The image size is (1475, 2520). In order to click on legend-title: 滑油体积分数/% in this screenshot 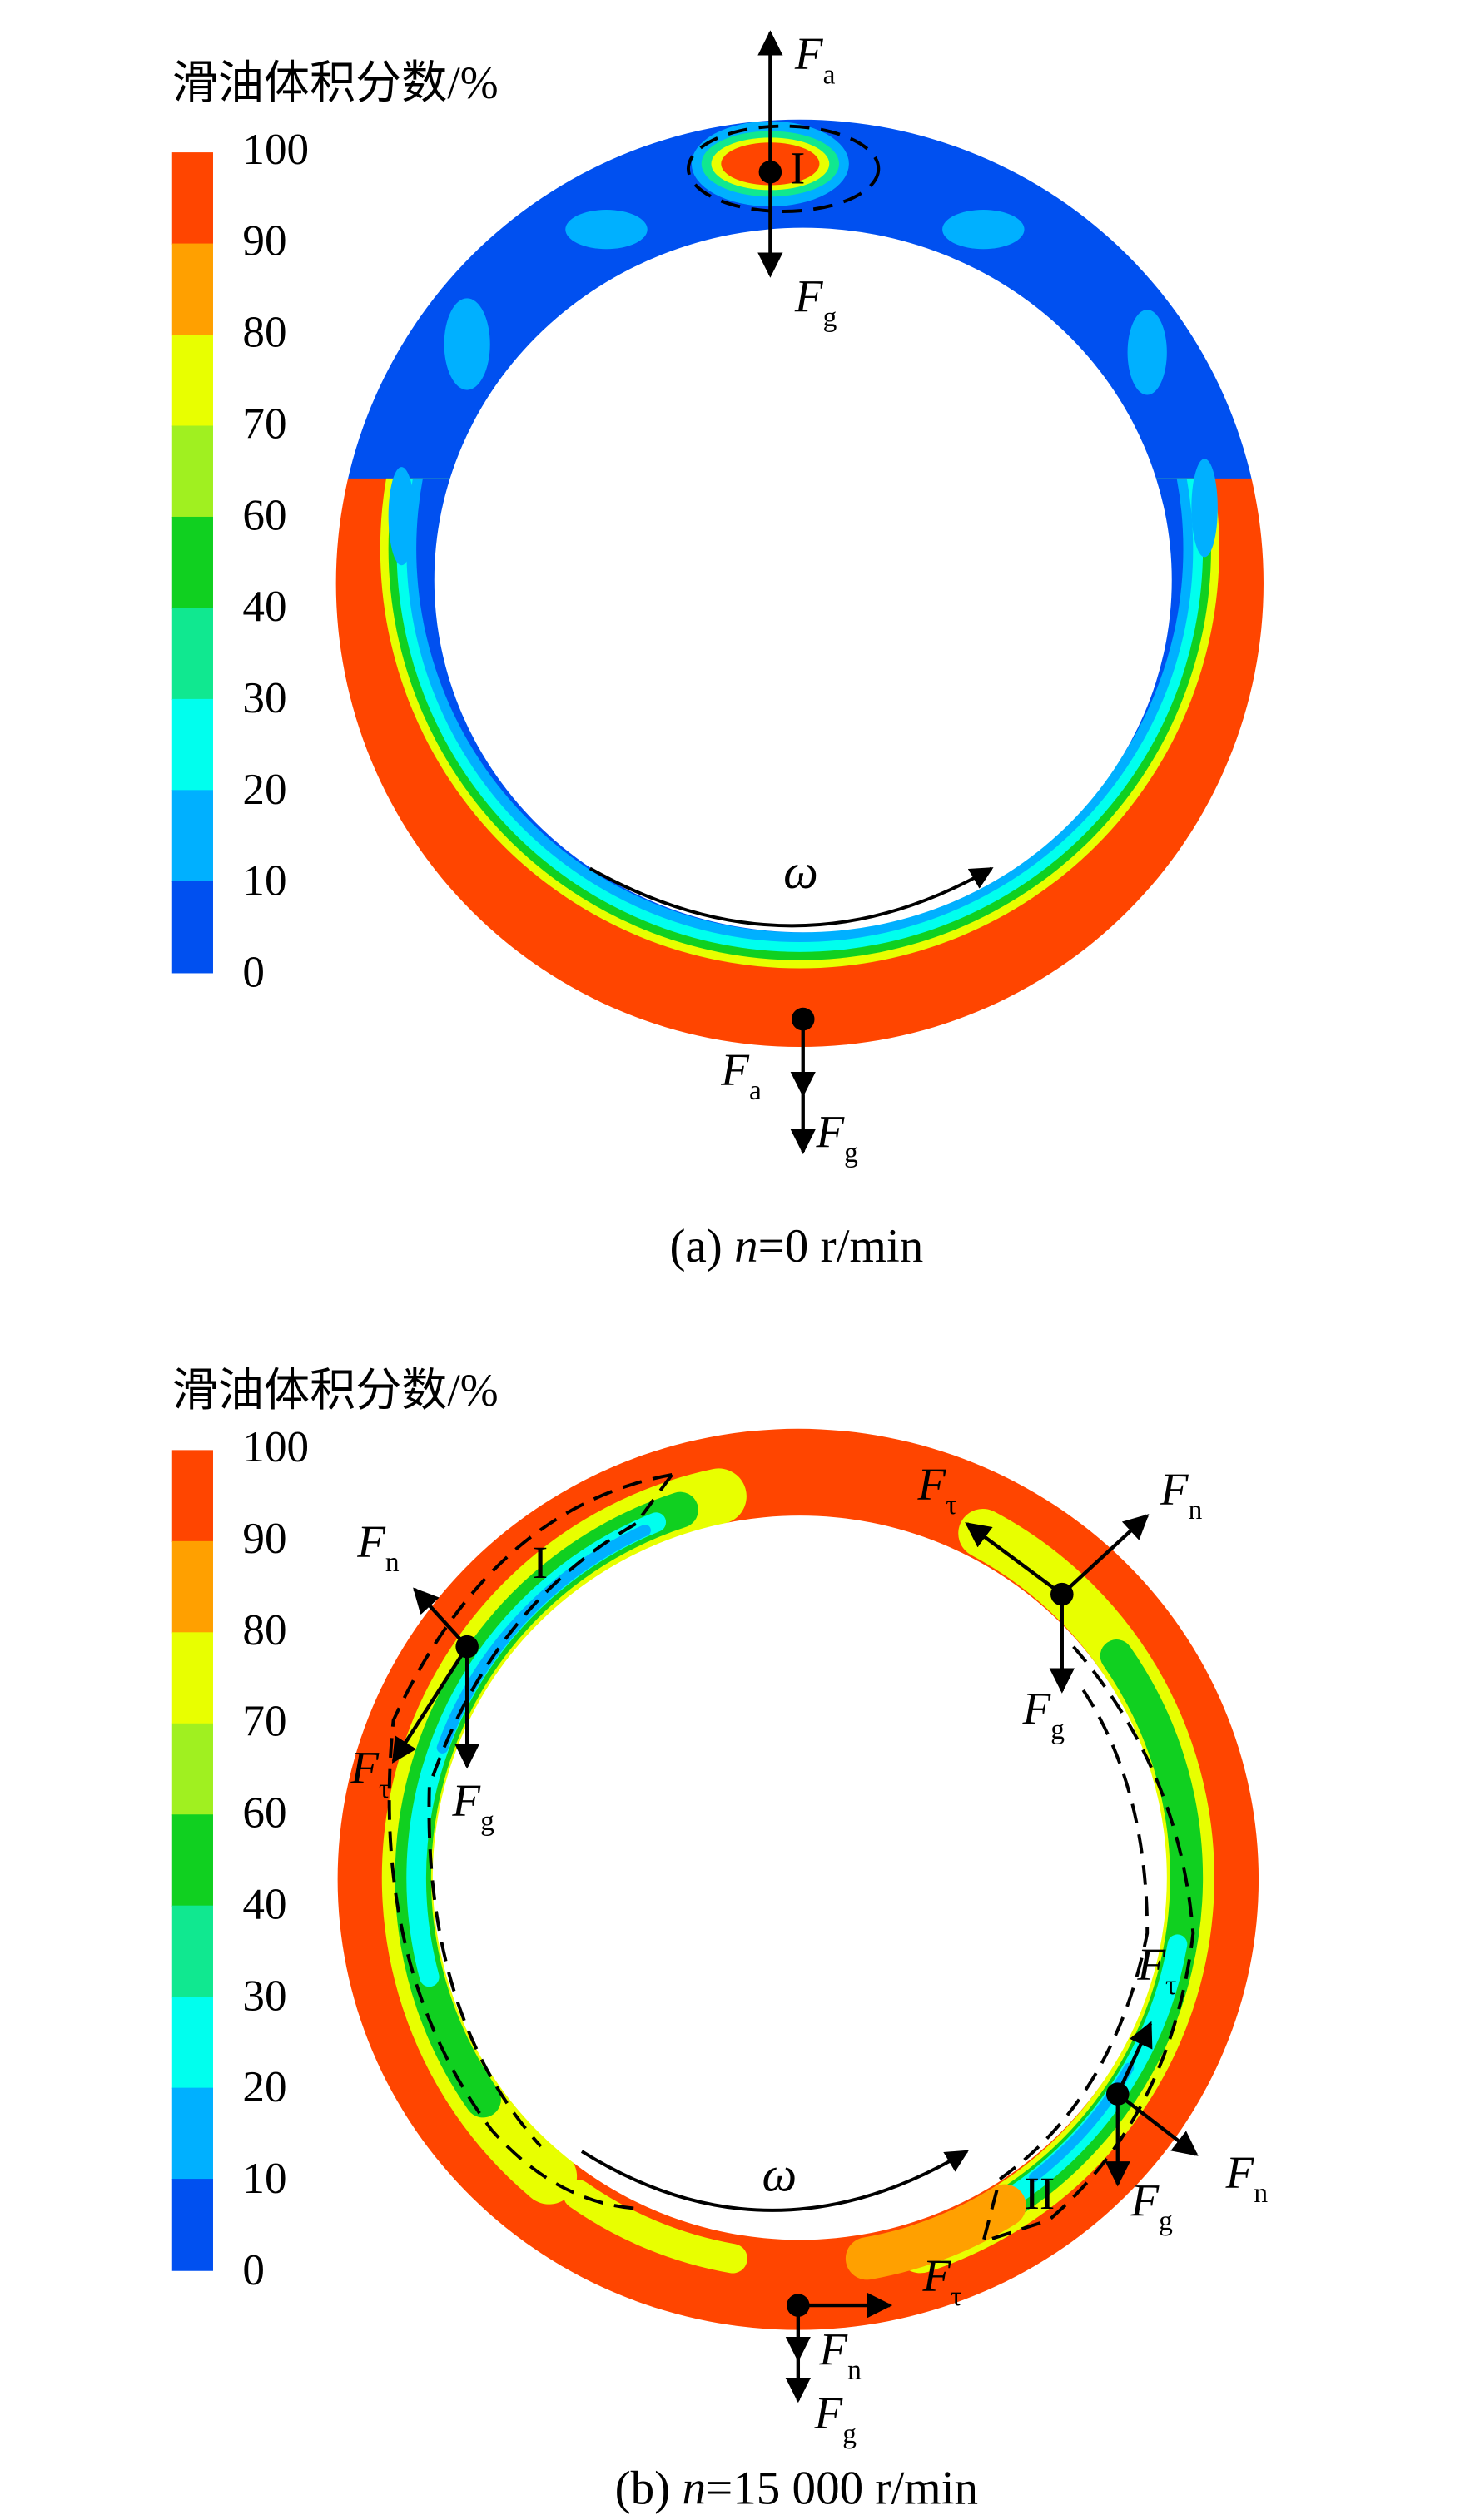, I will do `click(335, 1390)`.